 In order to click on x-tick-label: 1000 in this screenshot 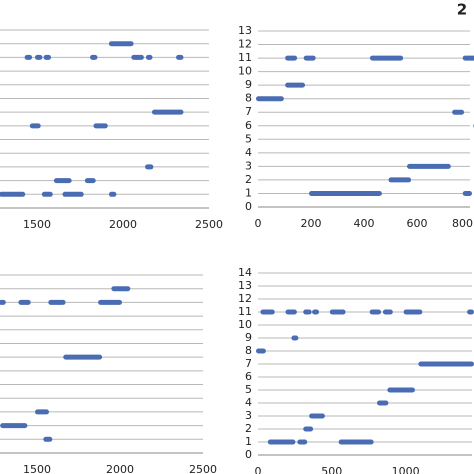, I will do `click(406, 469)`.